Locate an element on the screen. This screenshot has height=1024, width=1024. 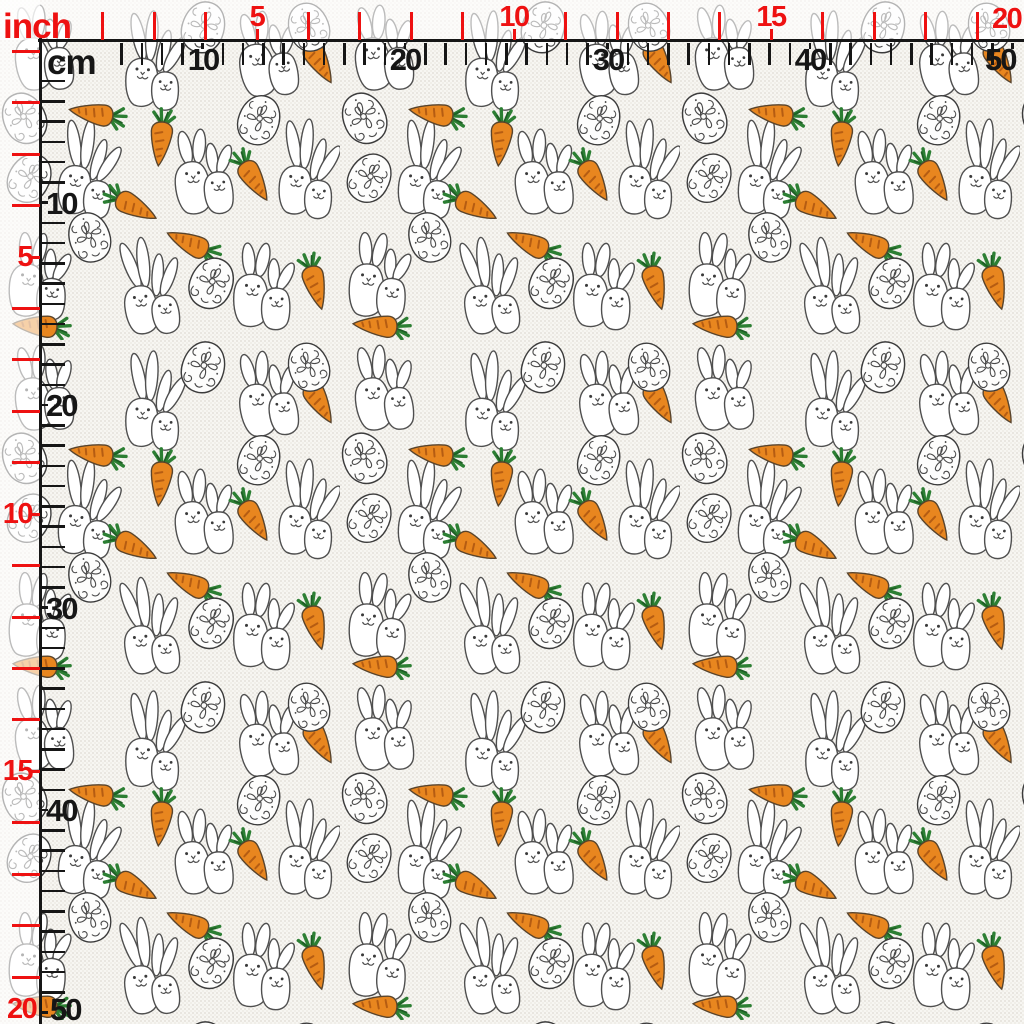
left-ruler-baseline is located at coordinates (40, 531).